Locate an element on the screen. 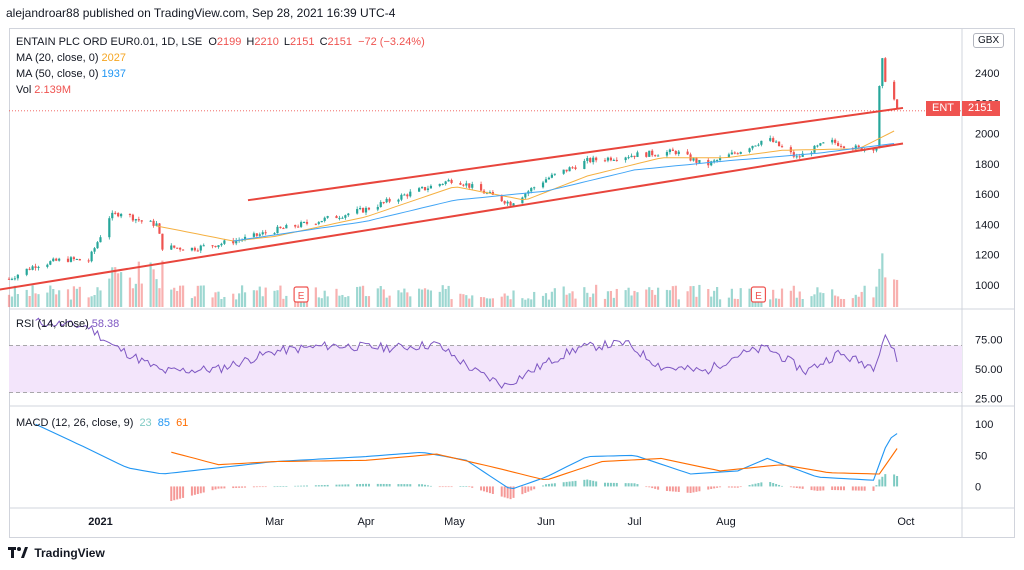  ma50-legend: MA (50, close, 0) 1937 is located at coordinates (71, 74).